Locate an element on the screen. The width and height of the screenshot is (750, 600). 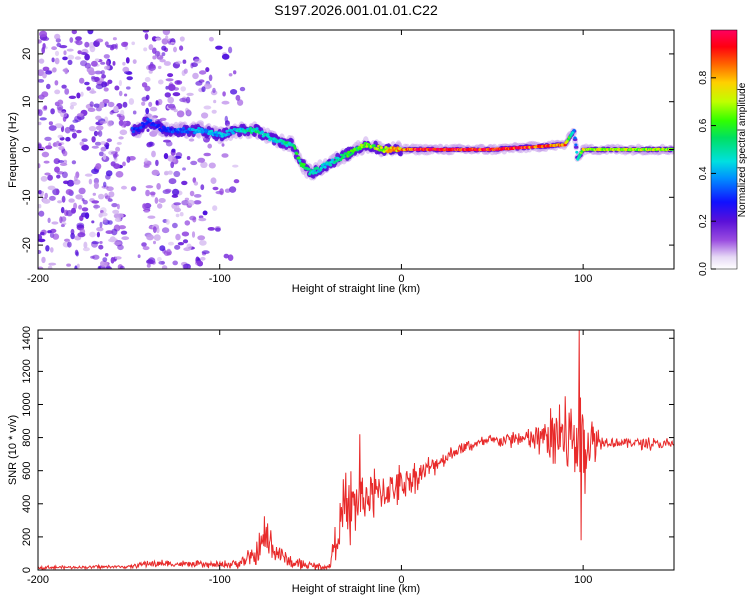
spectrogram-x-axis-label: Height of straight line (km) is located at coordinates (356, 289).